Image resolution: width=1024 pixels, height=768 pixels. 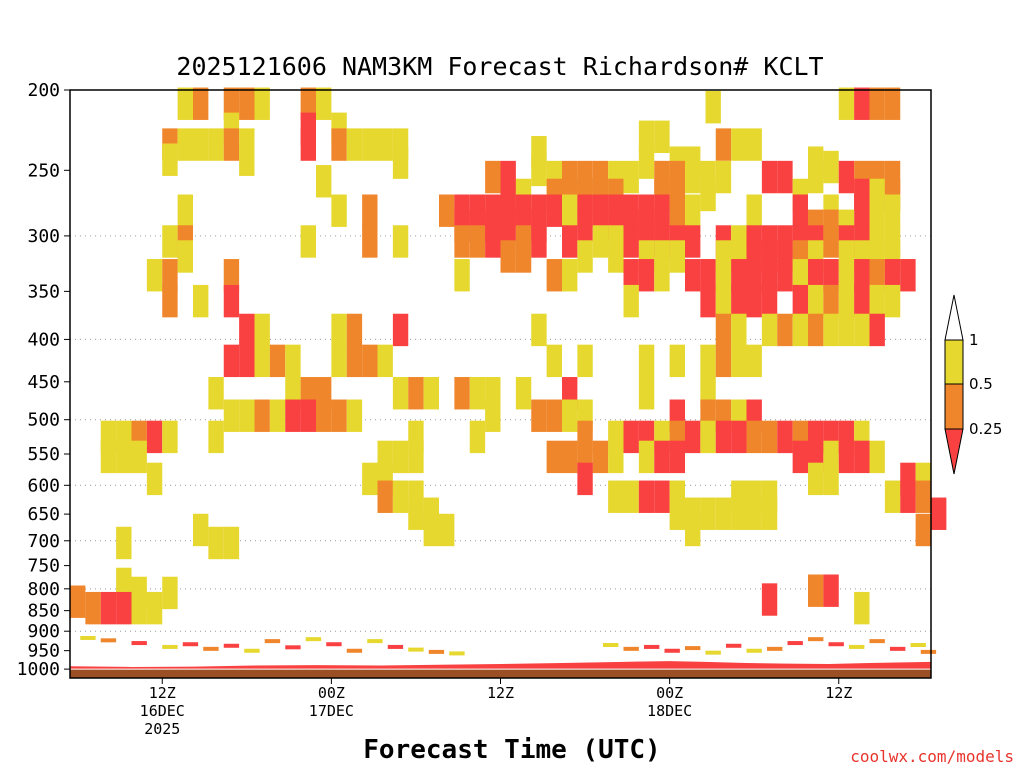 I want to click on colorbar: 1 0.5 0.25, so click(x=973, y=384).